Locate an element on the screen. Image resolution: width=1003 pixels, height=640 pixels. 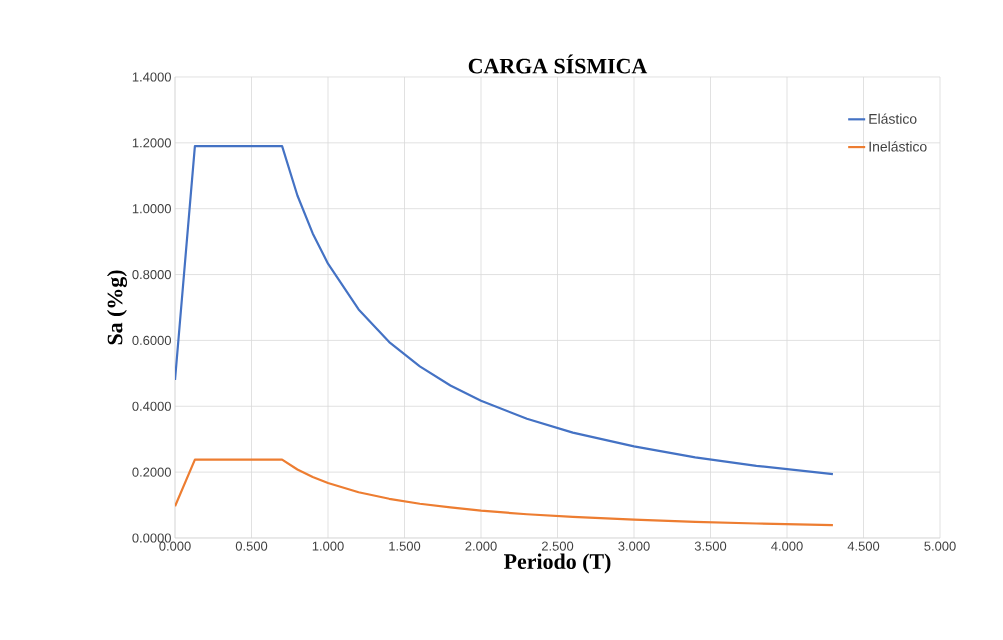
y-tick-label: 0.8000 is located at coordinates (151, 274).